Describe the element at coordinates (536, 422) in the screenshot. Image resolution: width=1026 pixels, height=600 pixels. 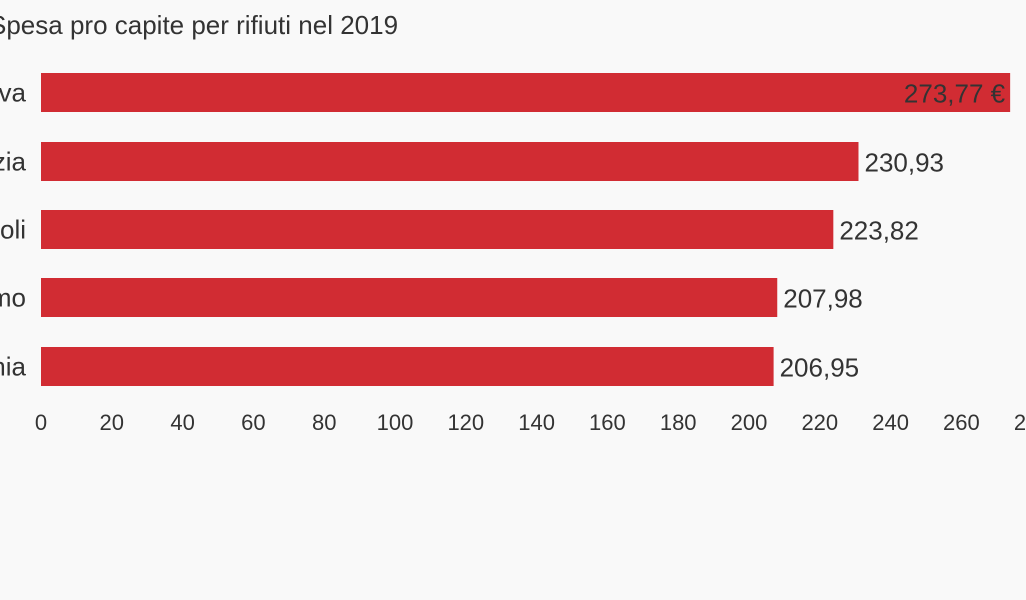
I see `x-tick-label: 140` at that location.